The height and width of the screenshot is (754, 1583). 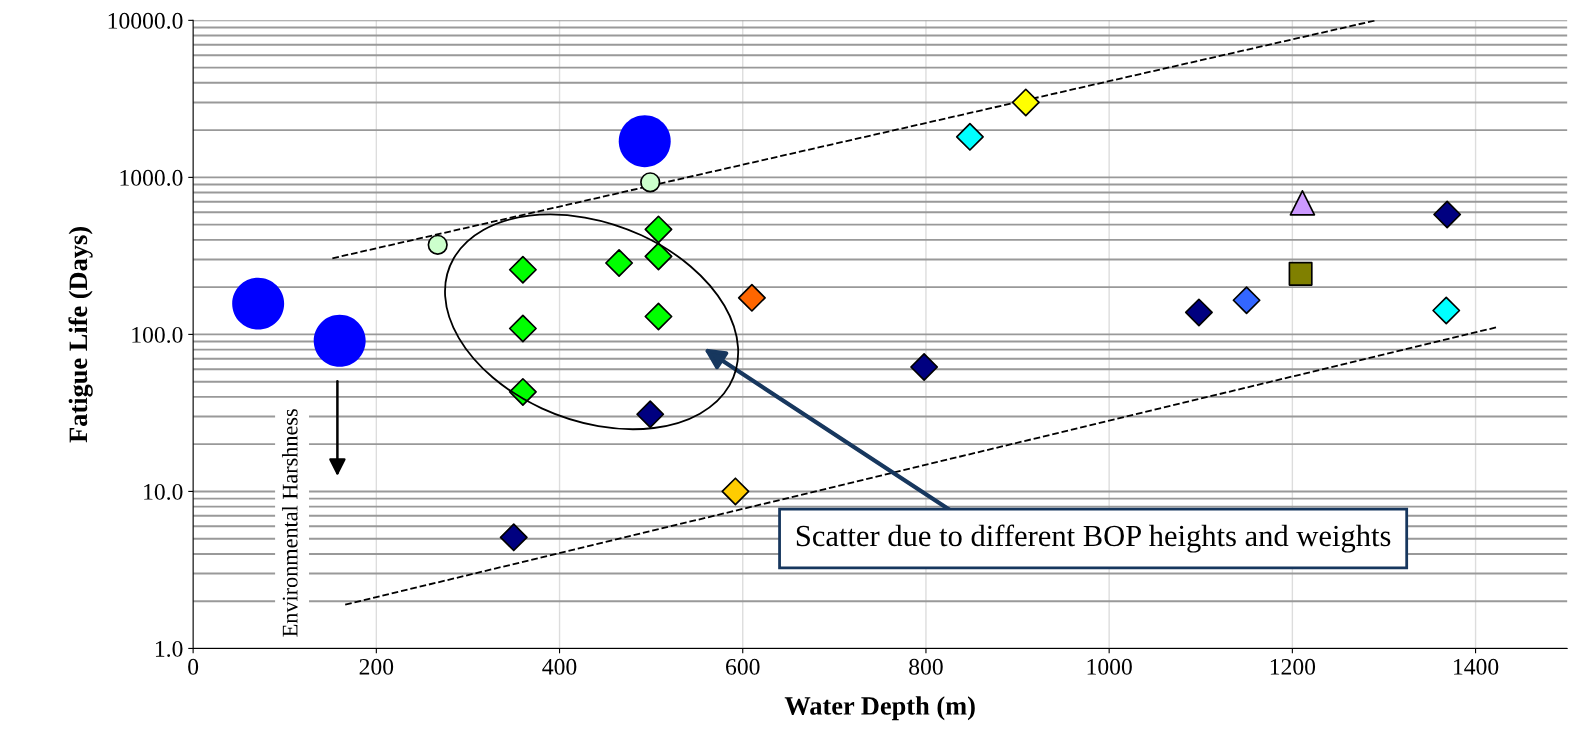 I want to click on x-tick-label: 1200, so click(x=1293, y=666).